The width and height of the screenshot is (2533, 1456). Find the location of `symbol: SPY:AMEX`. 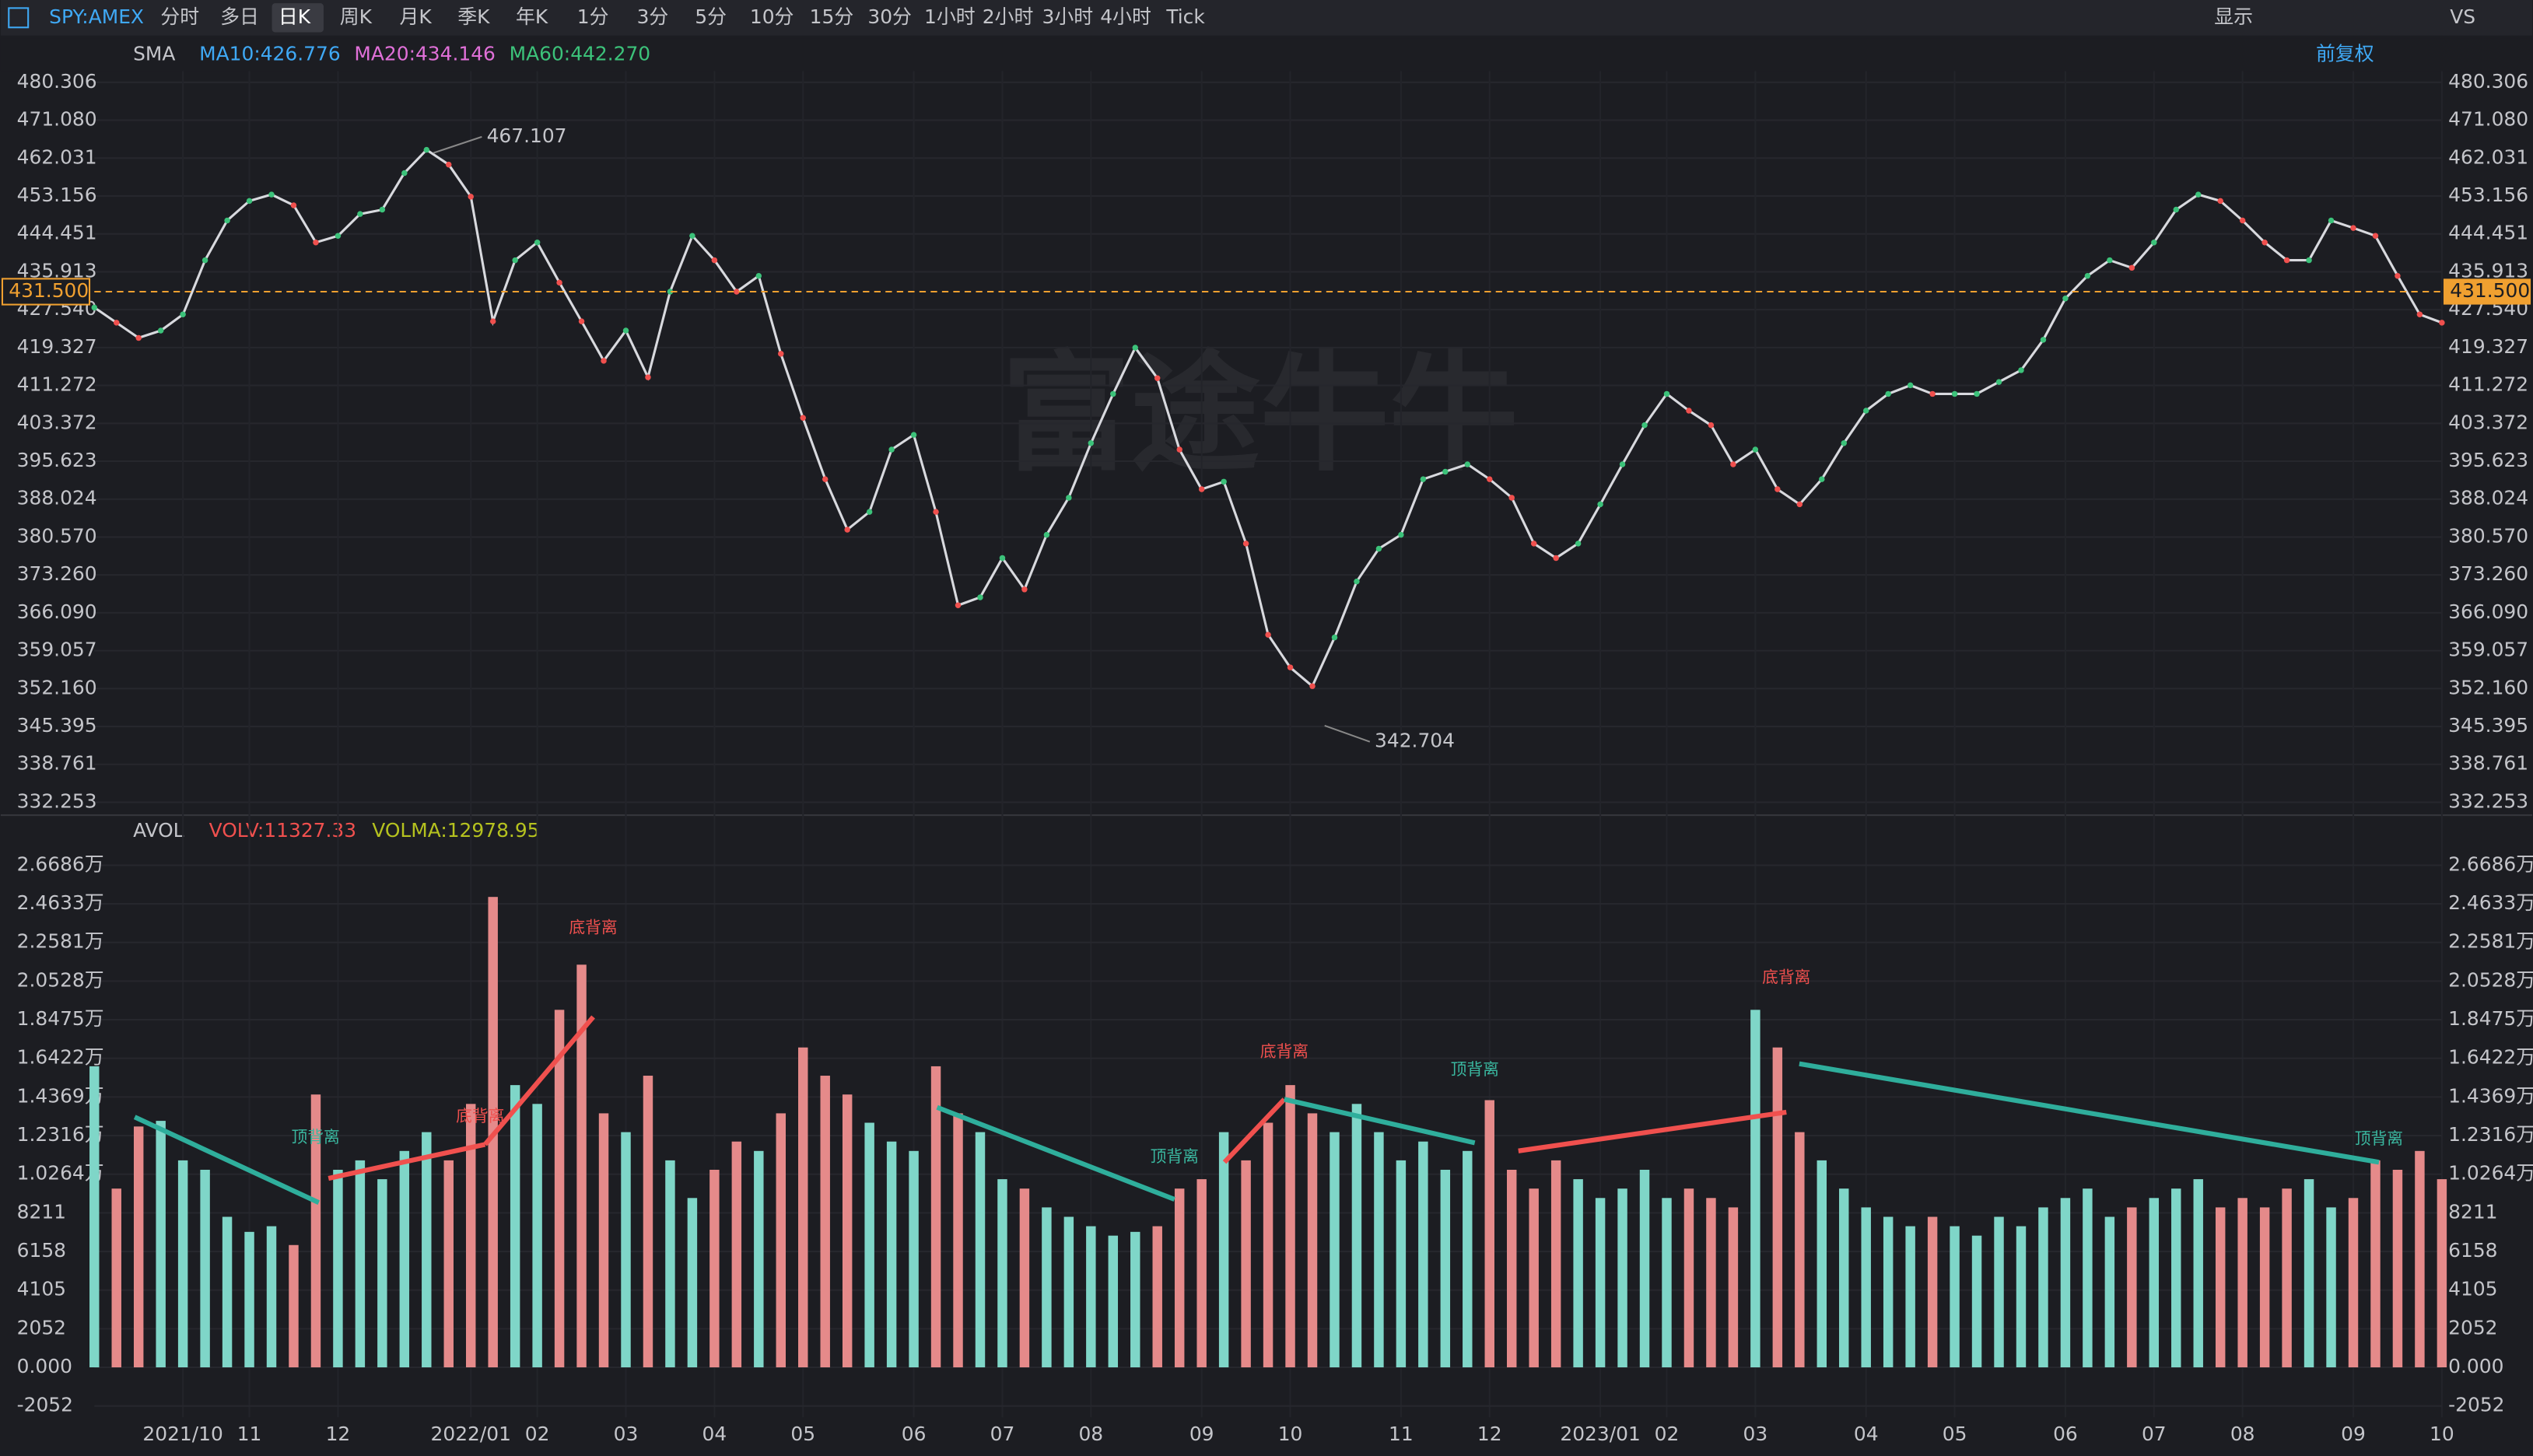

symbol: SPY:AMEX is located at coordinates (96, 16).